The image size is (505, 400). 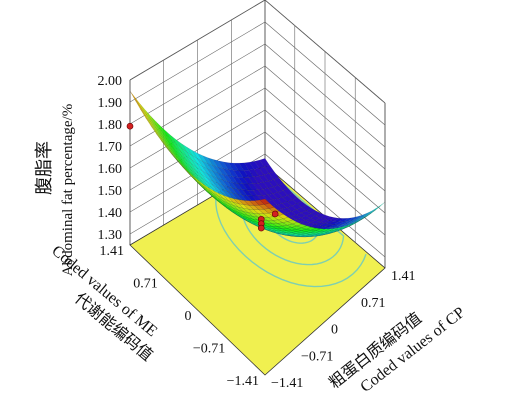 I want to click on z-axis-title-en: Abdominal fat percentage/%, so click(x=68, y=190).